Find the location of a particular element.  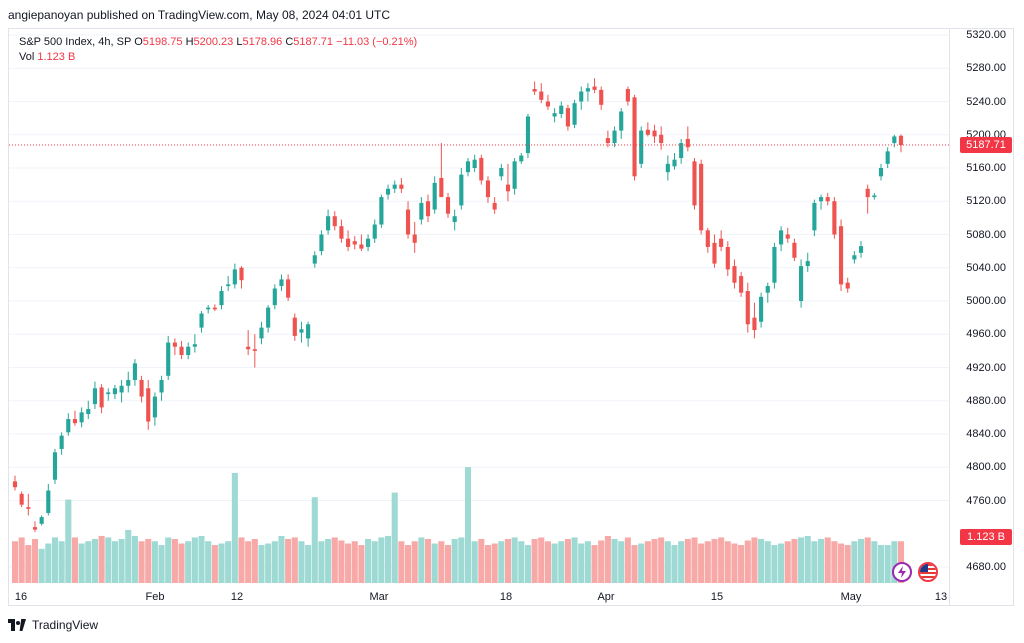

time-tick: 16 is located at coordinates (21, 597).